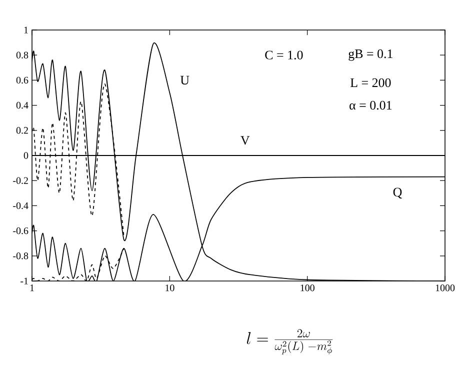  Describe the element at coordinates (20, 180) in the screenshot. I see `y-tick-label: -0.2` at that location.